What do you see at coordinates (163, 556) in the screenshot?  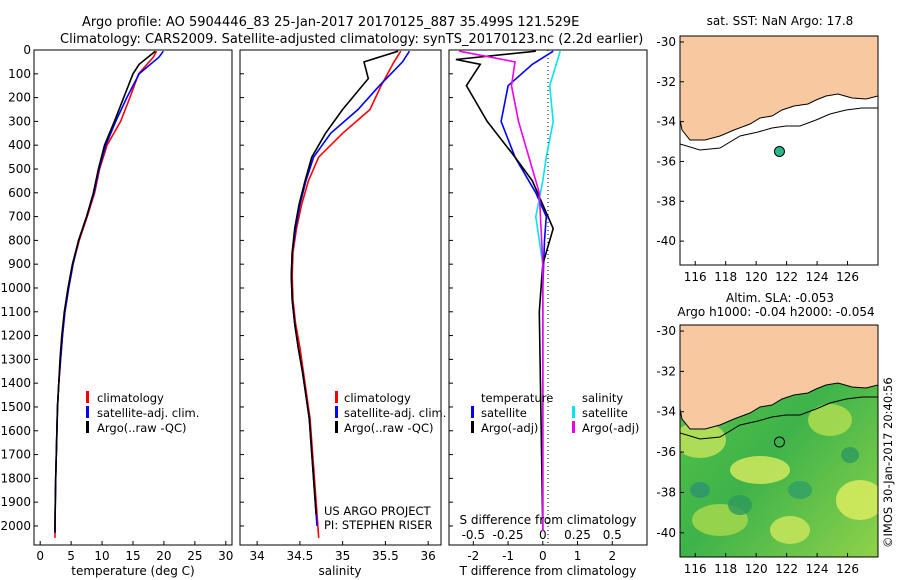 I see `x-tick-label: 20` at bounding box center [163, 556].